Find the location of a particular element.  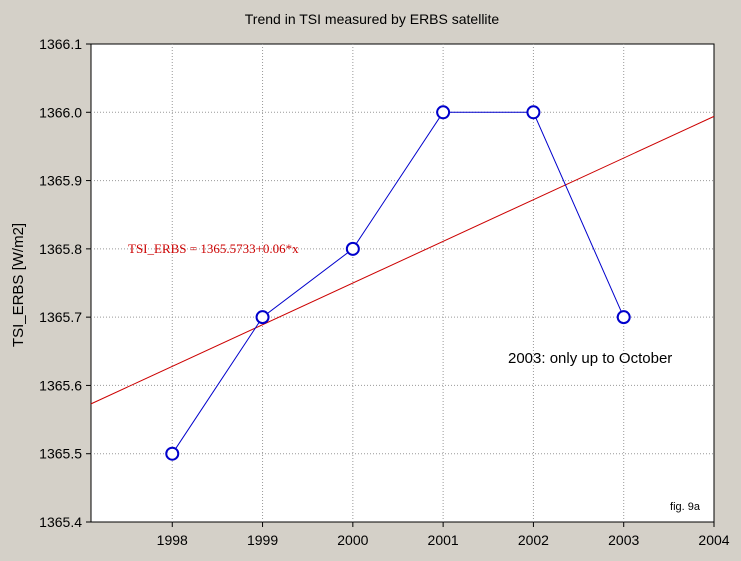

y-tick-label: 1365.8 is located at coordinates (60, 249).